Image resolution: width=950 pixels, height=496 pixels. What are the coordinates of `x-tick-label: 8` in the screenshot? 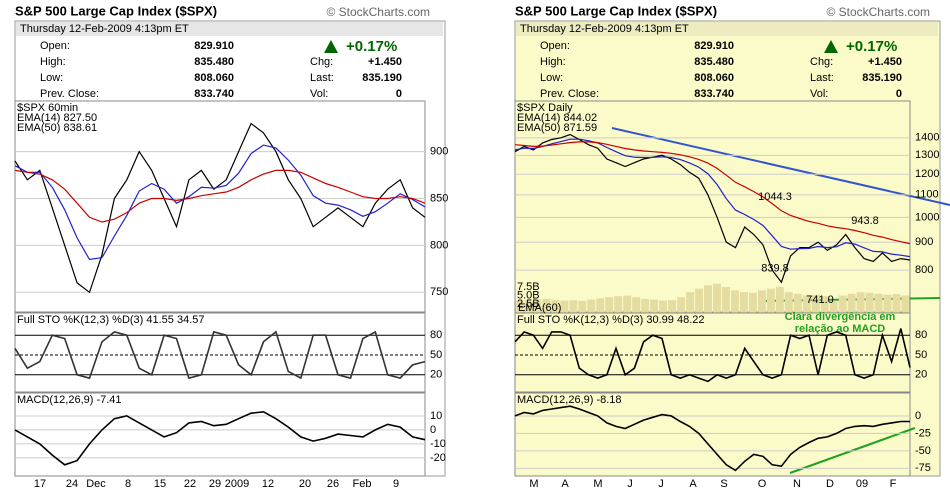 It's located at (128, 484).